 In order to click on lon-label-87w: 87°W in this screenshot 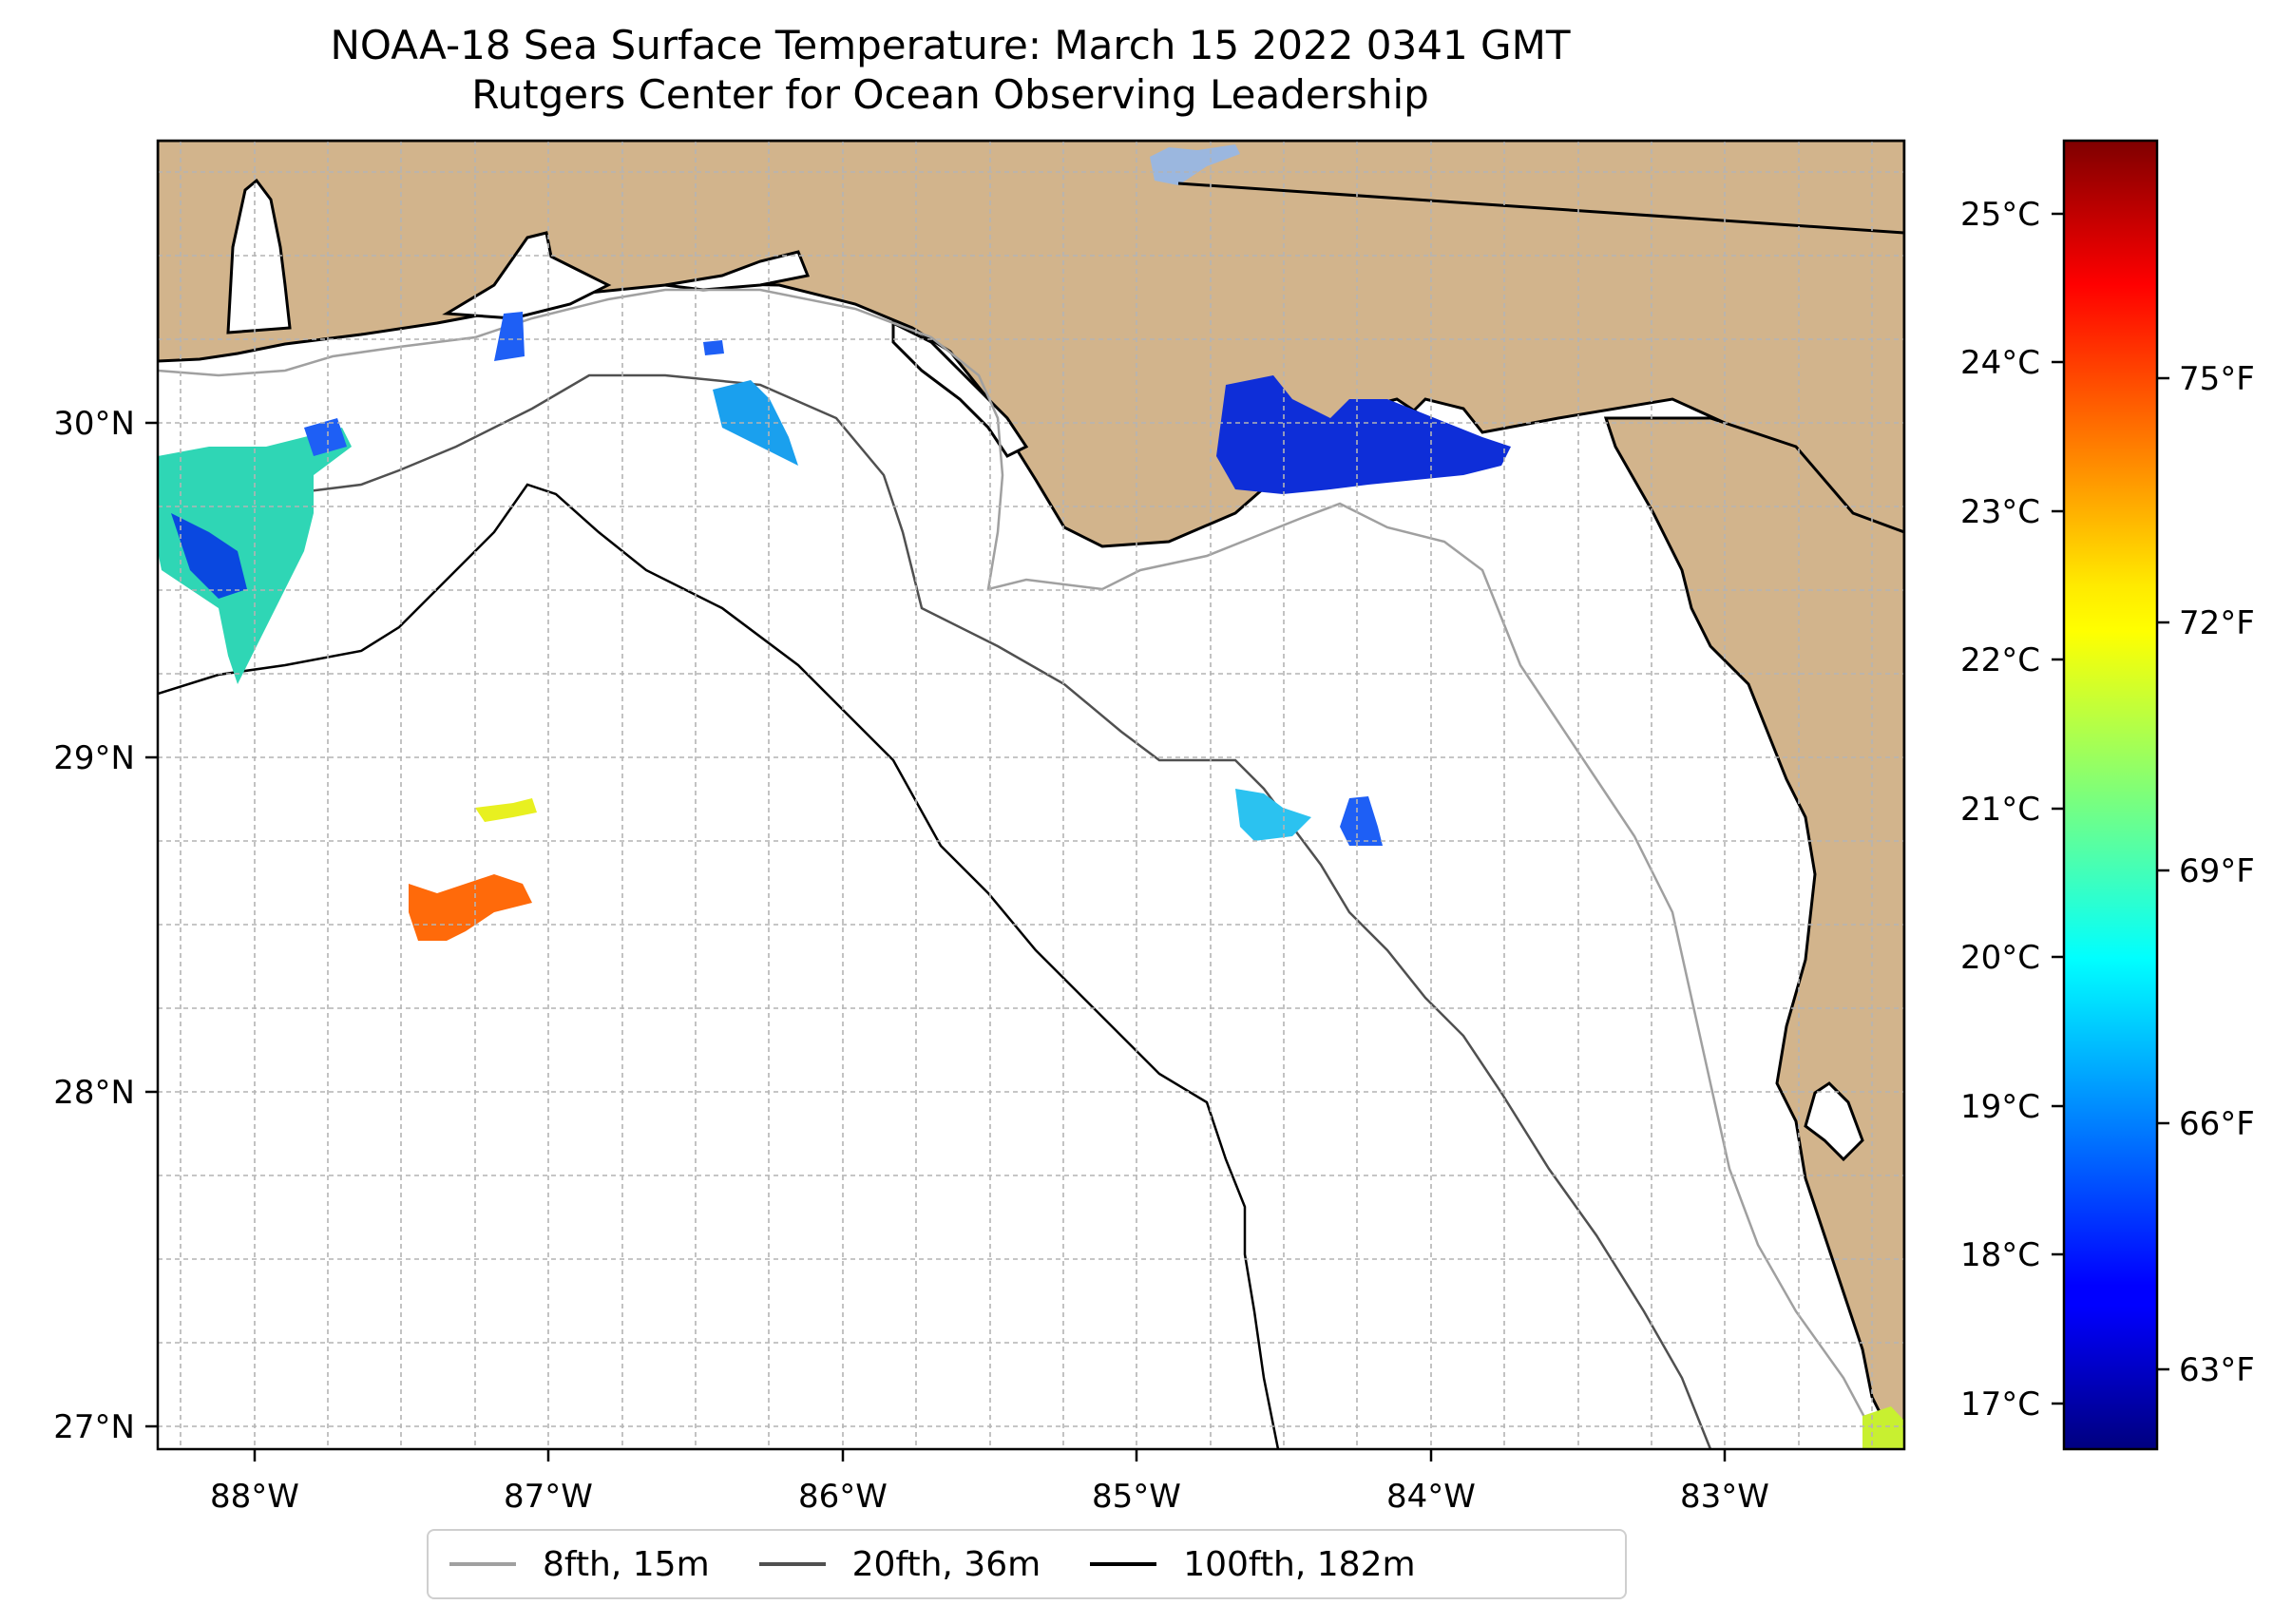, I will do `click(548, 1497)`.